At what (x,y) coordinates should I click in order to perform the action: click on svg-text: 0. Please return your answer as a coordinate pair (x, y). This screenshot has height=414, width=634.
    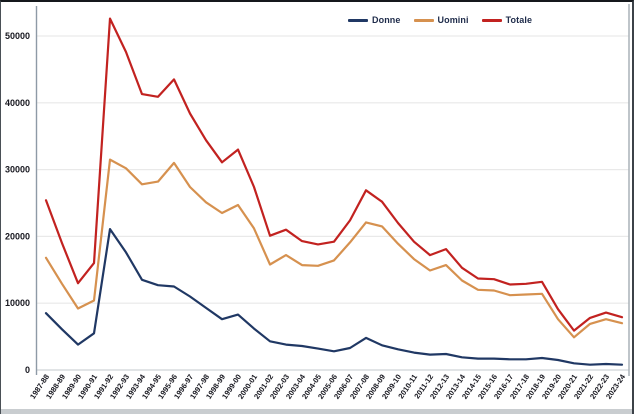
    Looking at the image, I should click on (27, 370).